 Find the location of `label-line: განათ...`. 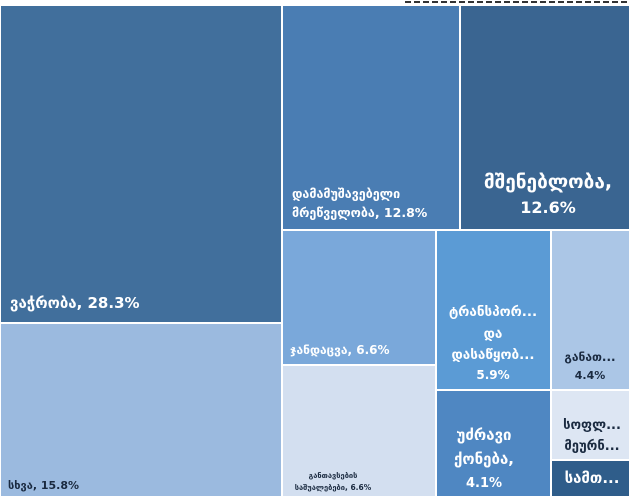

label-line: განათ... is located at coordinates (589, 357).